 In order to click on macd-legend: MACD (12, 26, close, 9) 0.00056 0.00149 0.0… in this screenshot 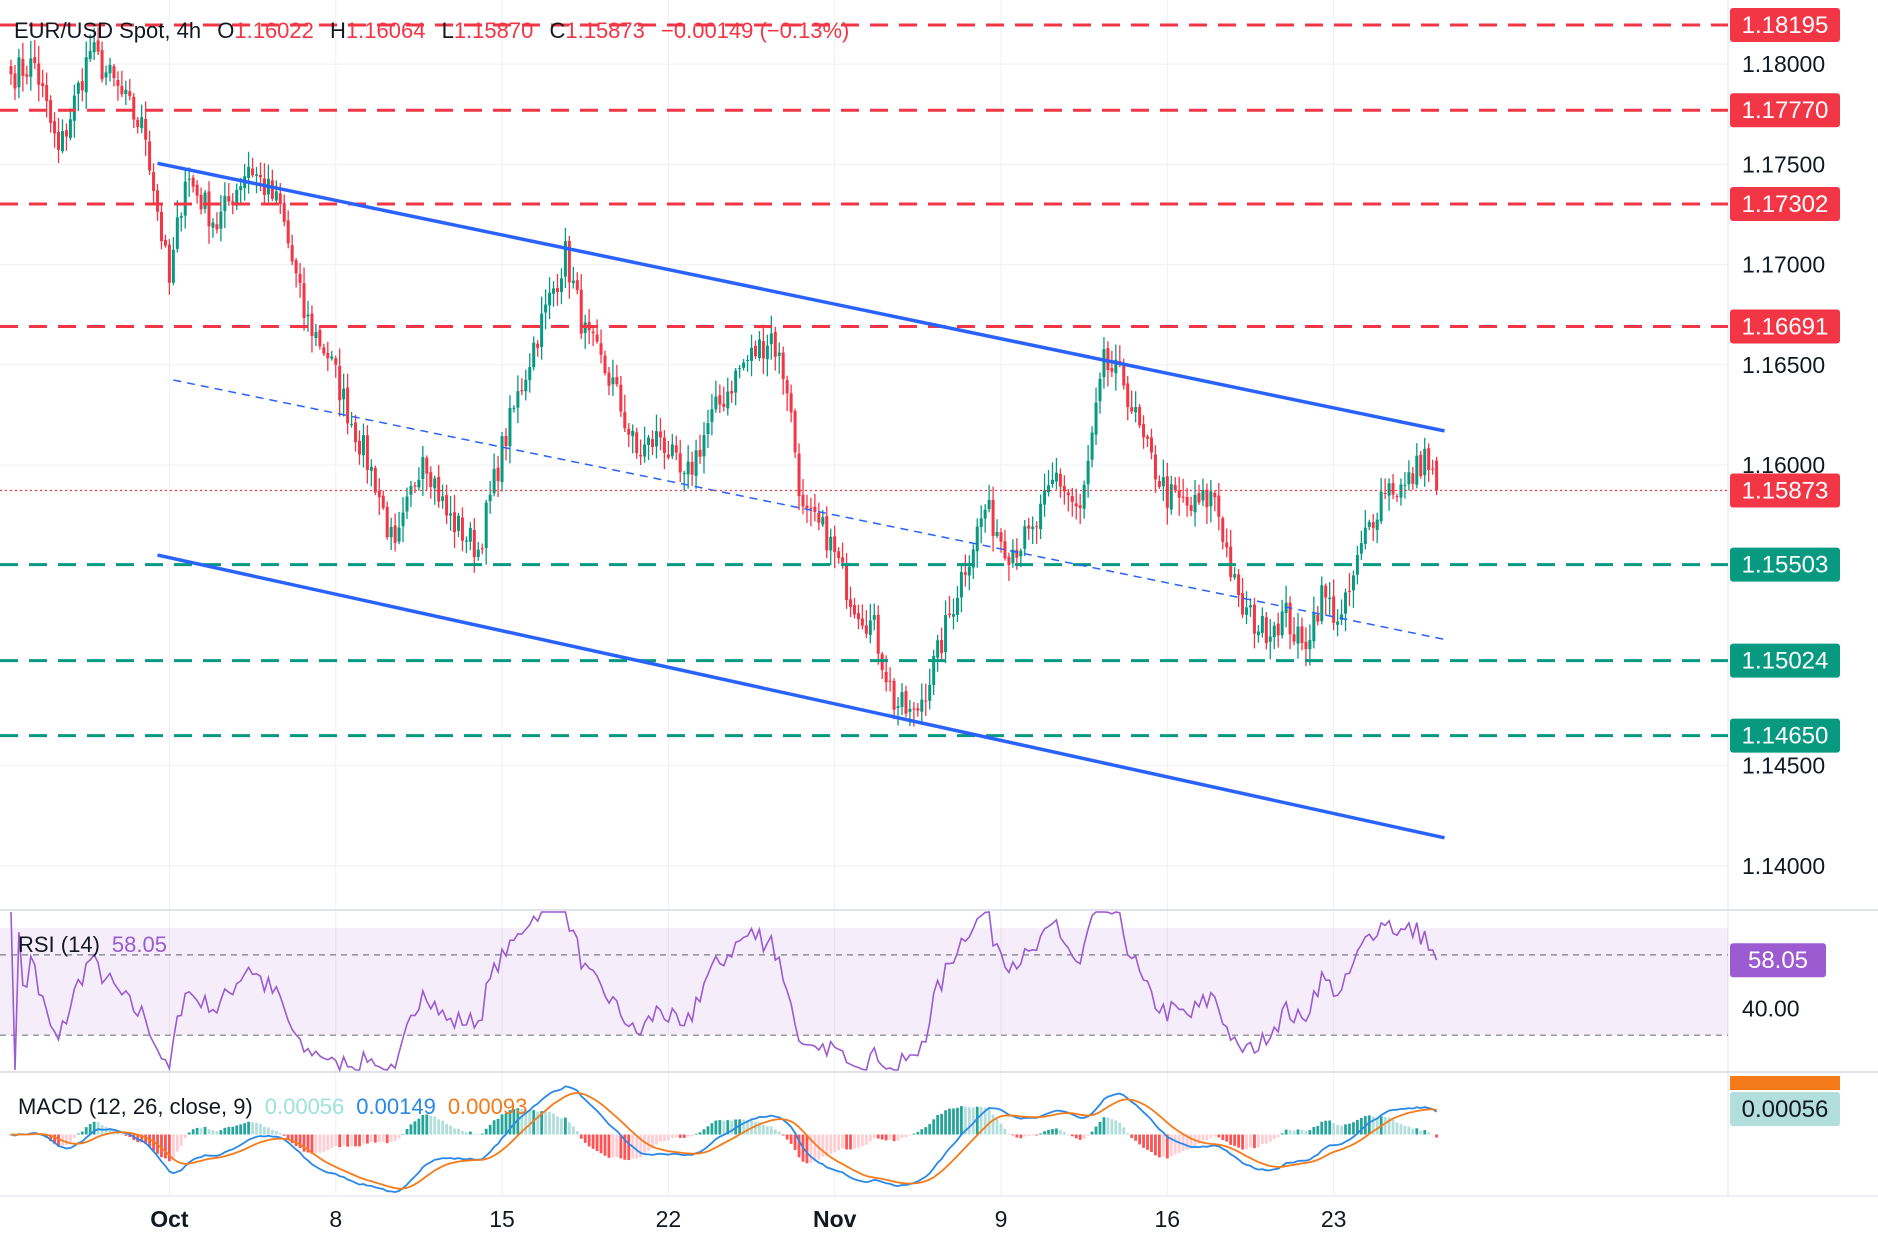, I will do `click(272, 1107)`.